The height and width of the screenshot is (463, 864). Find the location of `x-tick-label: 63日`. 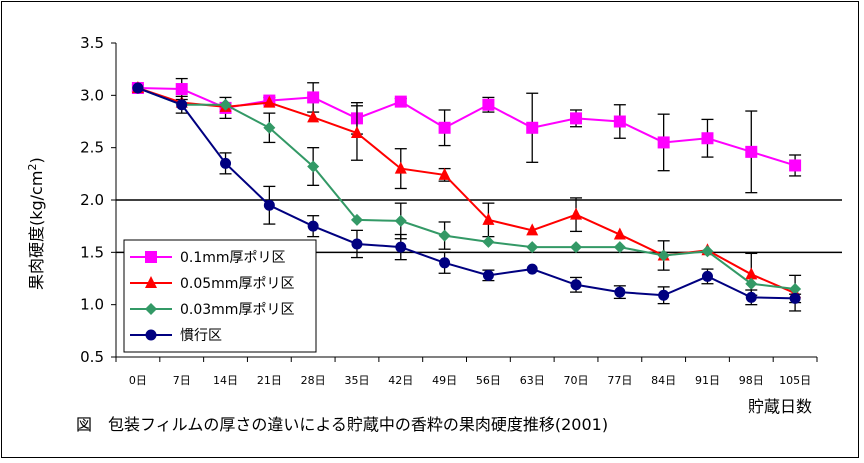

x-tick-label: 63日 is located at coordinates (532, 380).